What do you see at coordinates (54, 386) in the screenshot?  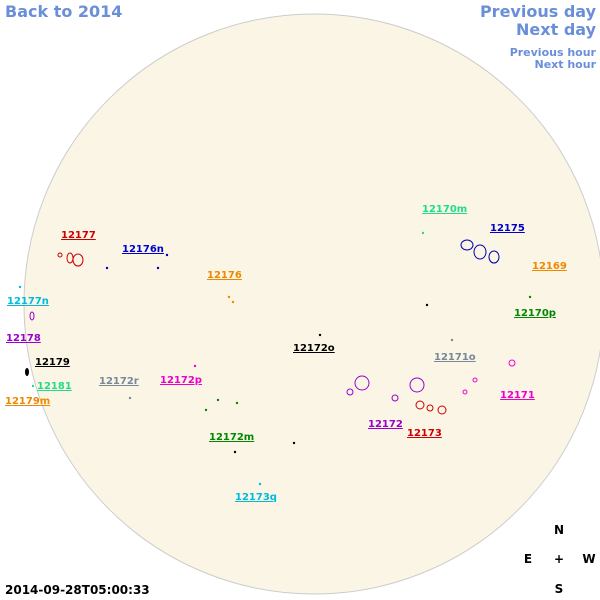 I see `region-label: 12181` at bounding box center [54, 386].